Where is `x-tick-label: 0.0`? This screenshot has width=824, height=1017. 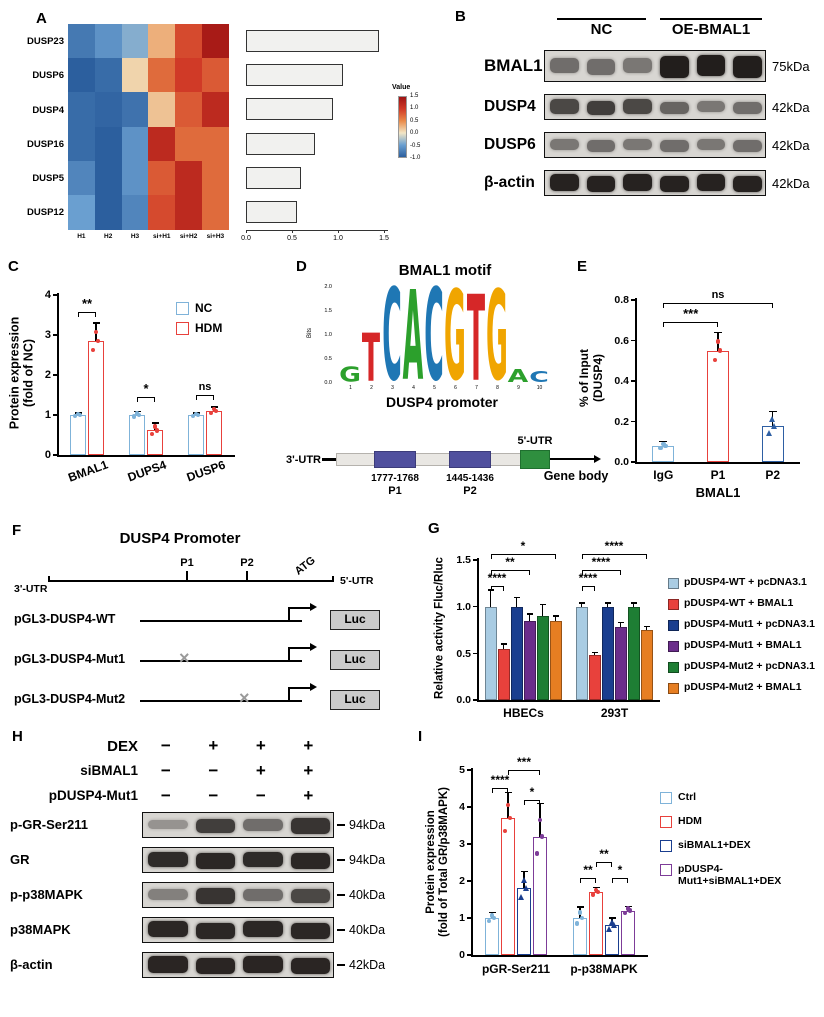 x-tick-label: 0.0 is located at coordinates (246, 239).